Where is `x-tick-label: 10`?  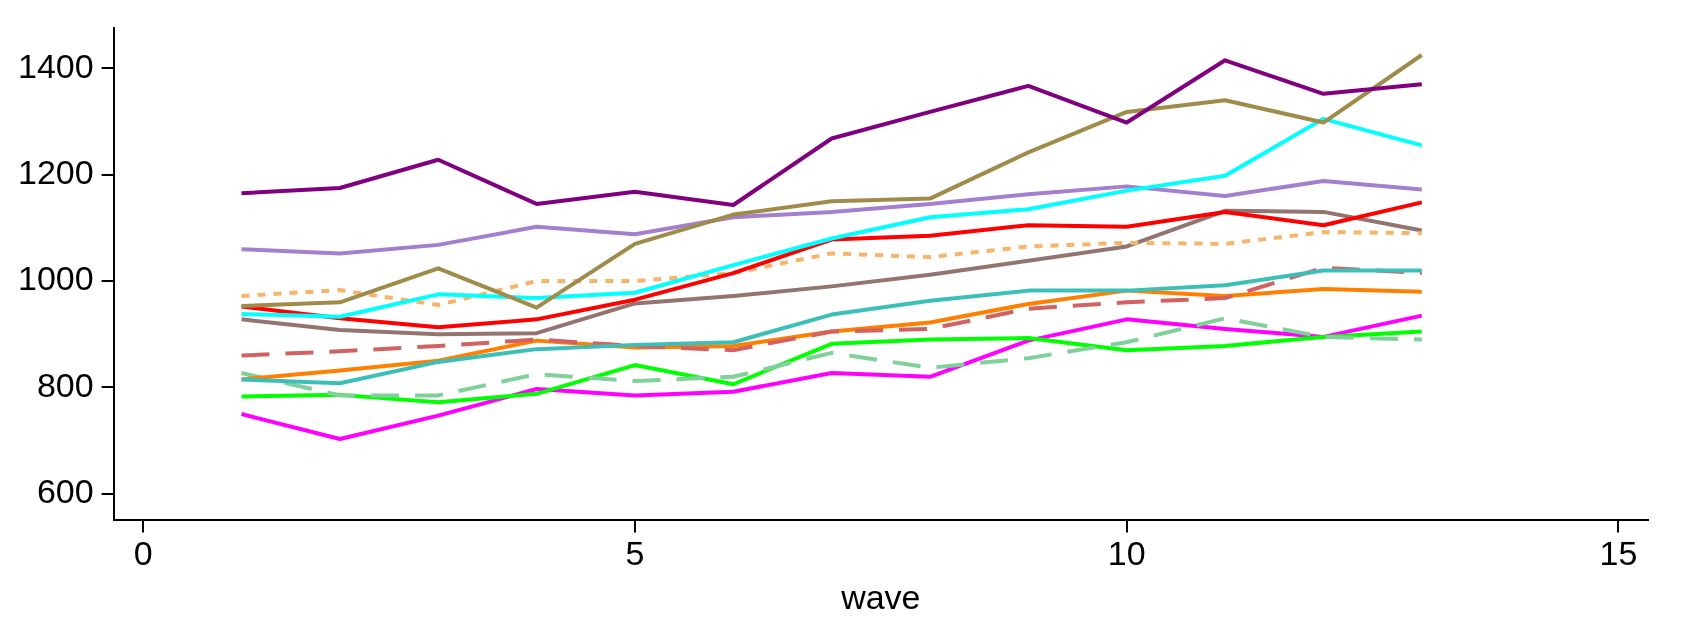
x-tick-label: 10 is located at coordinates (1126, 553).